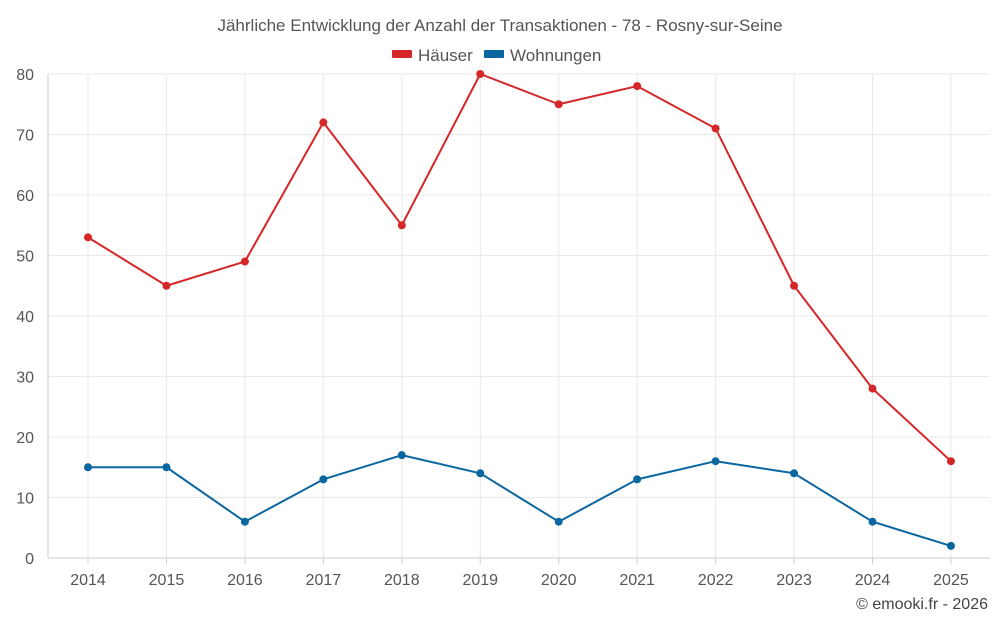 This screenshot has width=1000, height=625. I want to click on x-tick-label: 2024, so click(873, 580).